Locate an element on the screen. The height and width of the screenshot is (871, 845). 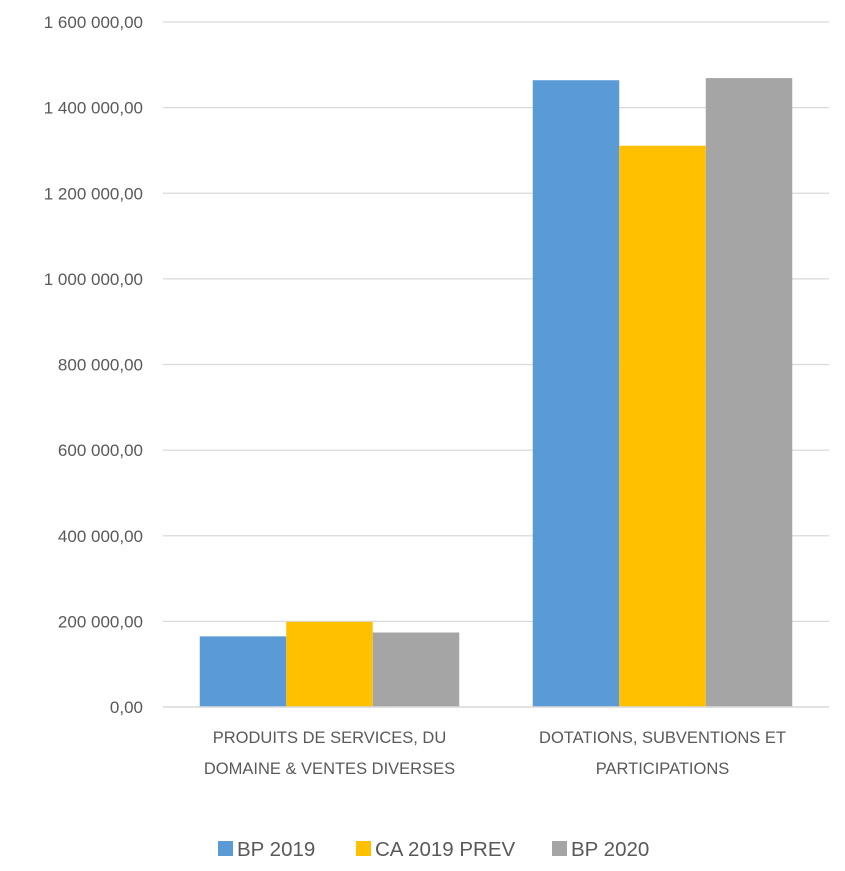
y-tick-label: 1 600 000,00 is located at coordinates (93, 22).